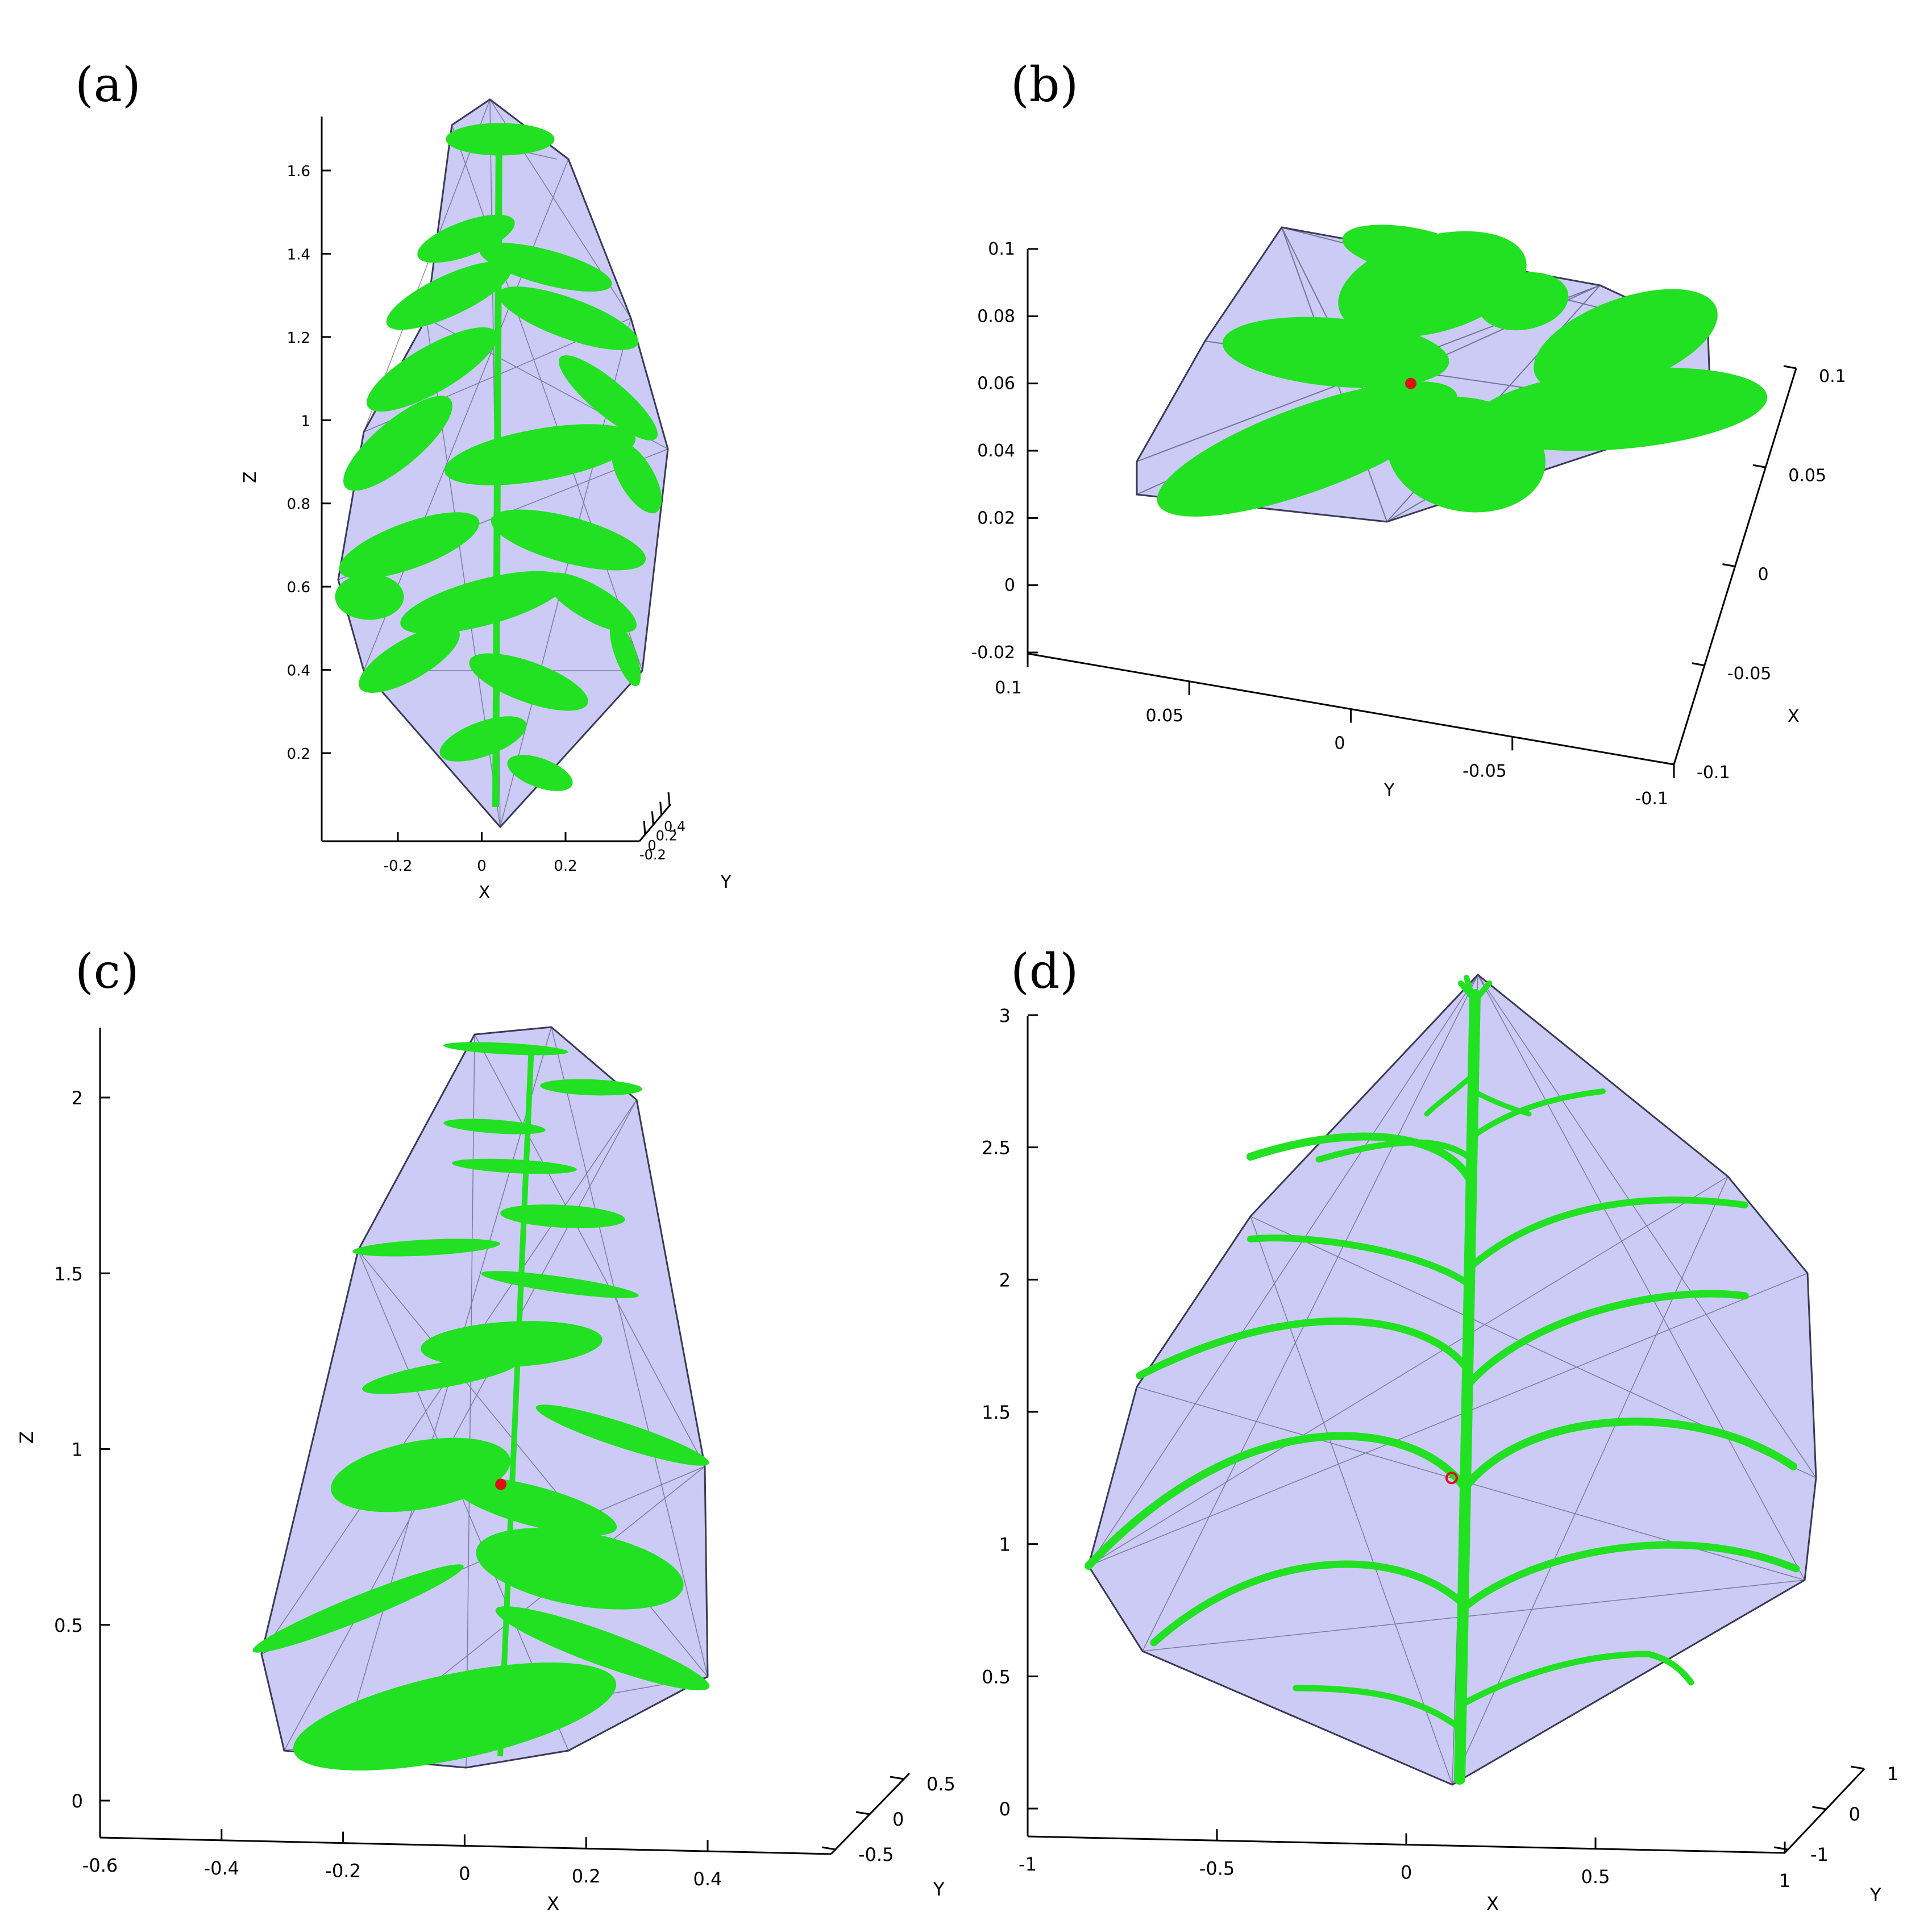  I want to click on x-ticks-a: -0.2 0 0.2, so click(480, 853).